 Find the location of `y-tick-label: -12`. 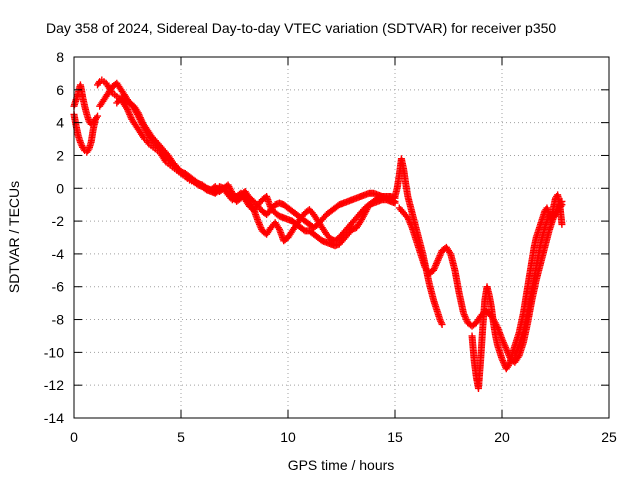

y-tick-label: -12 is located at coordinates (54, 385).